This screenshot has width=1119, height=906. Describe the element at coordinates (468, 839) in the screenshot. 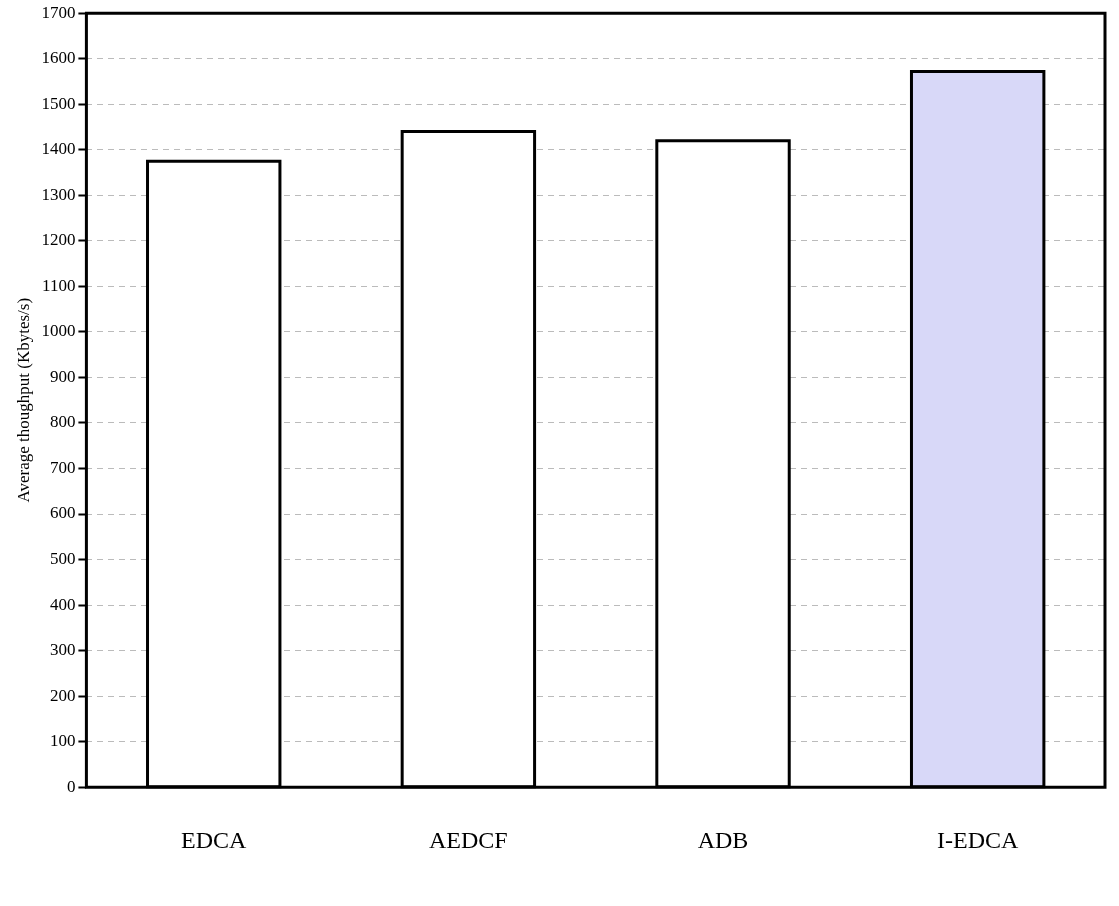

I see `x-tick-label: AEDCF` at that location.